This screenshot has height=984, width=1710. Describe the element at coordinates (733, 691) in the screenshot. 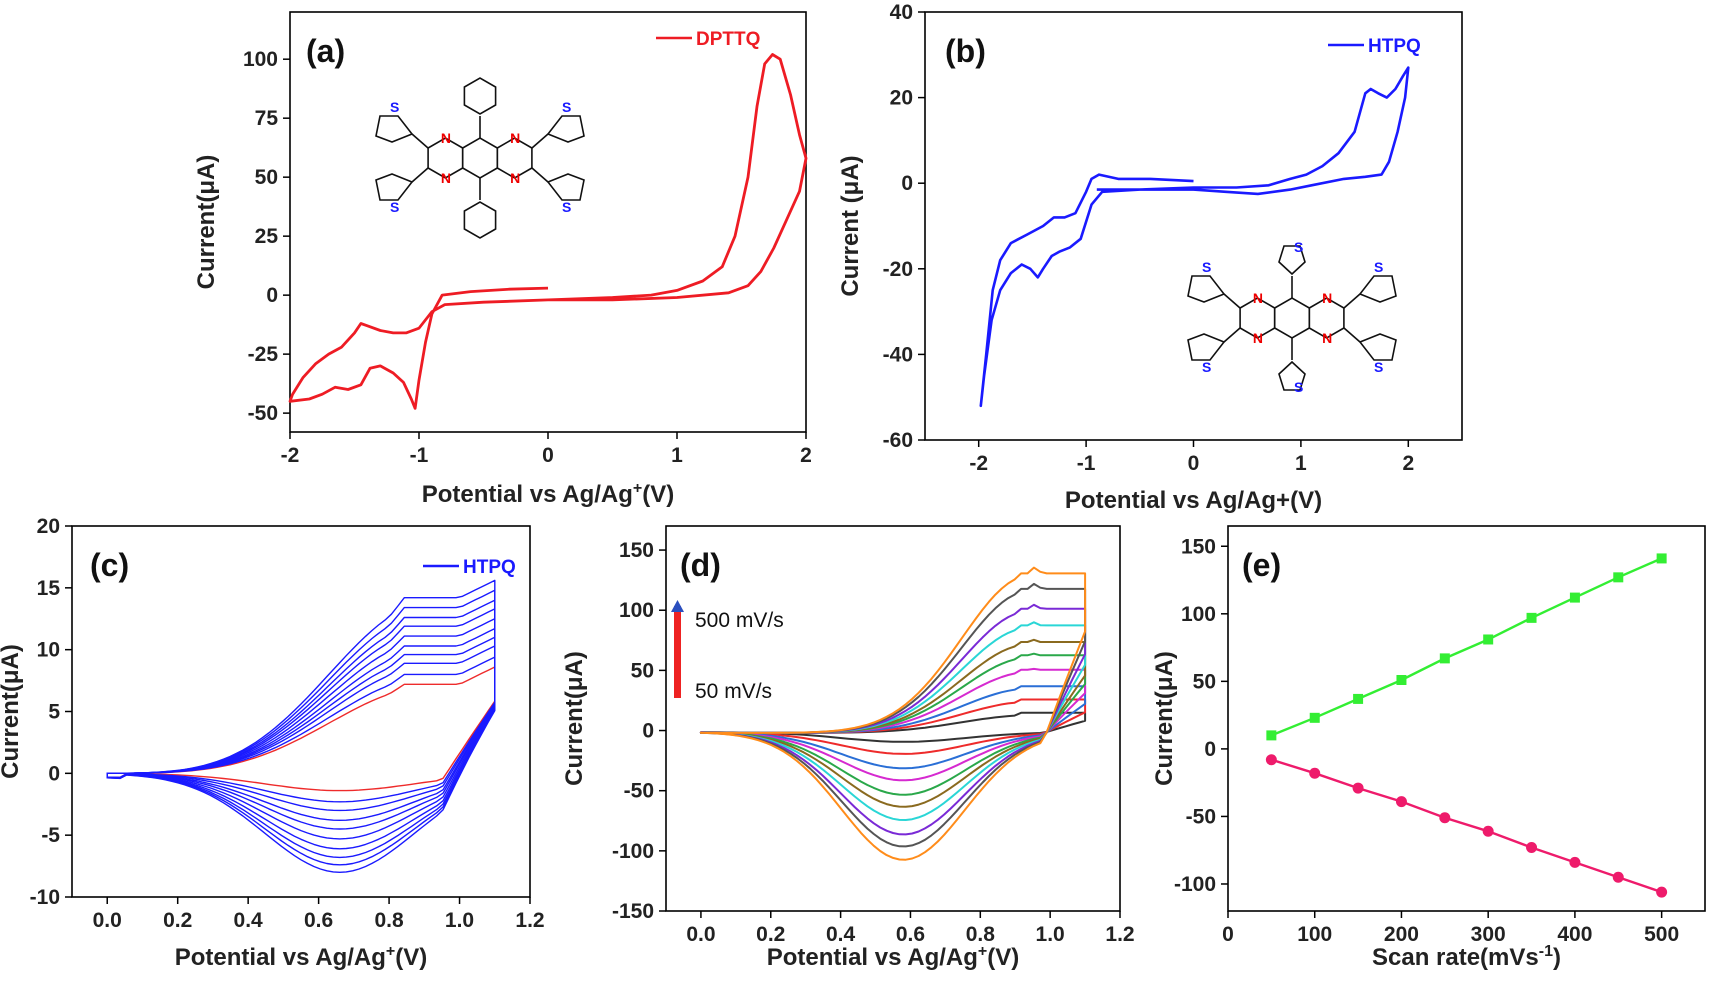

I see `annotation-bottom: 50 mV/s` at that location.